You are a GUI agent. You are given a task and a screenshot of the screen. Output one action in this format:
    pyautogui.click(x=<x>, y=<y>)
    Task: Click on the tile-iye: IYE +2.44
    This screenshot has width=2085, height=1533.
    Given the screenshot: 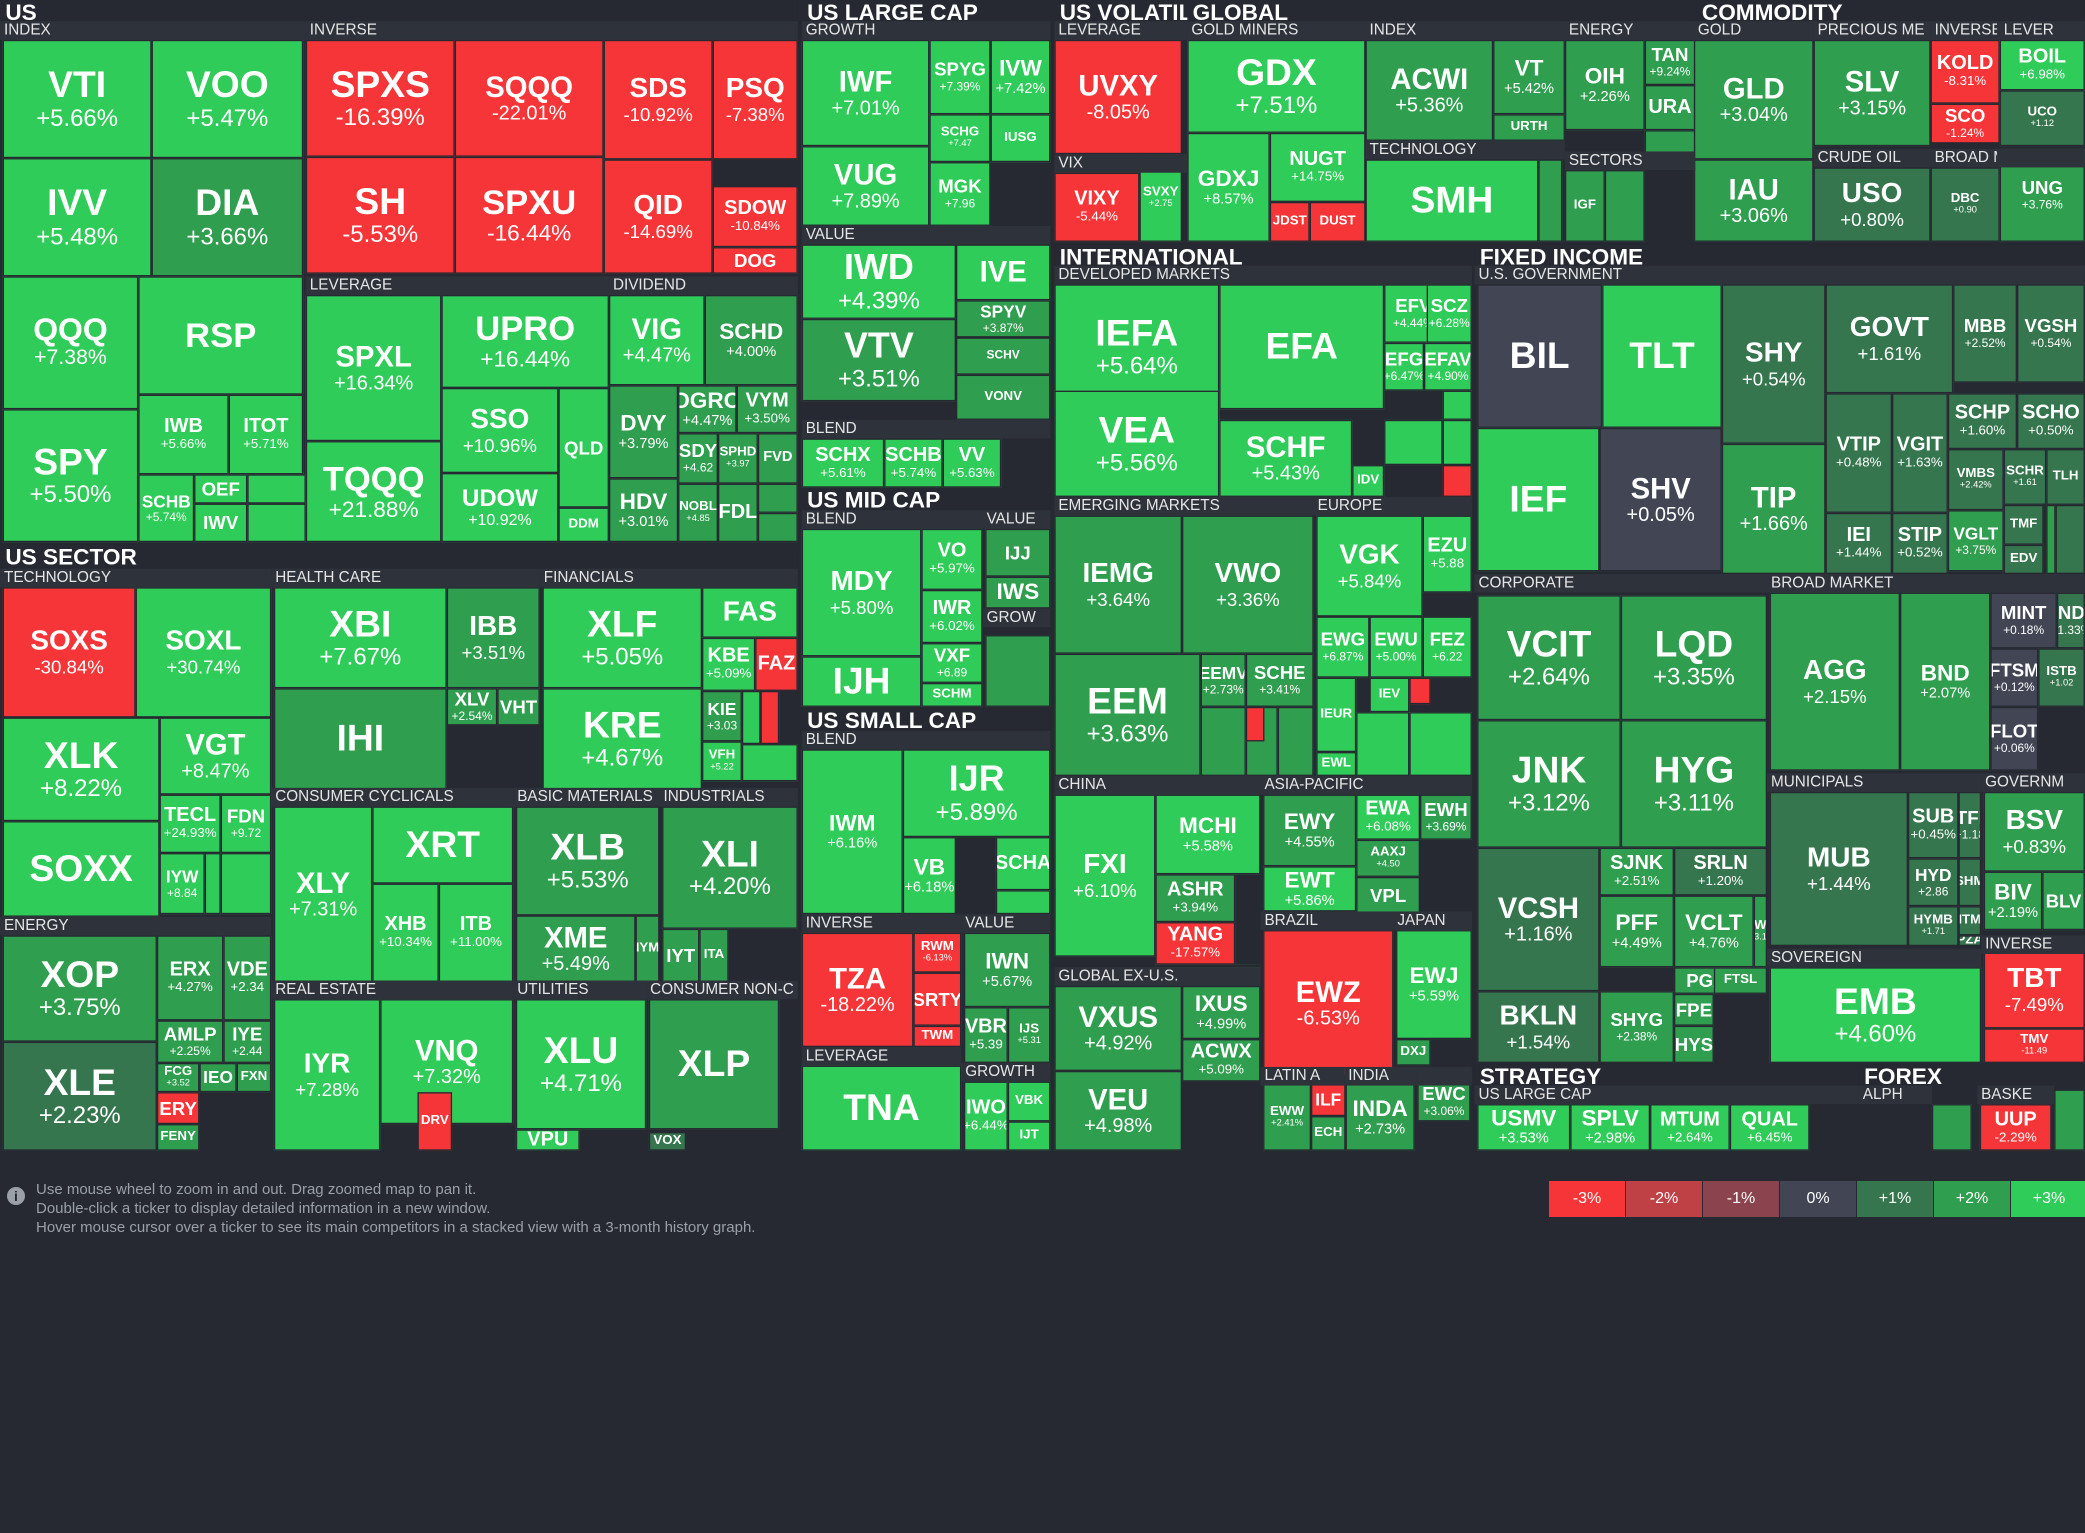 What is the action you would take?
    pyautogui.click(x=247, y=1041)
    